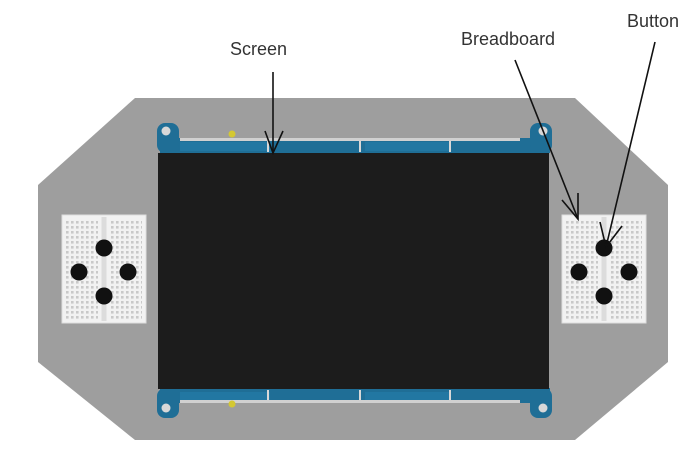  I want to click on mounting-tab-bottom-left, so click(168, 403).